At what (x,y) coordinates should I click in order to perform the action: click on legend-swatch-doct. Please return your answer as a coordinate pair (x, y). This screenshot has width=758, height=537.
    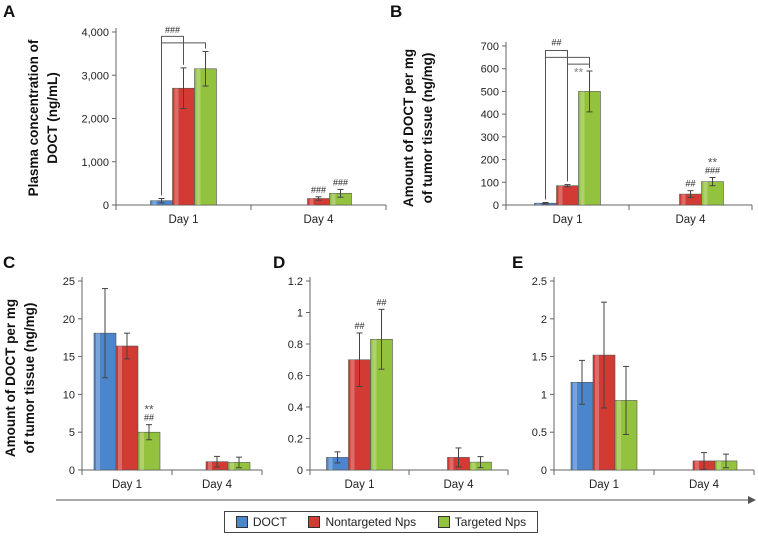
    Looking at the image, I should click on (241, 522).